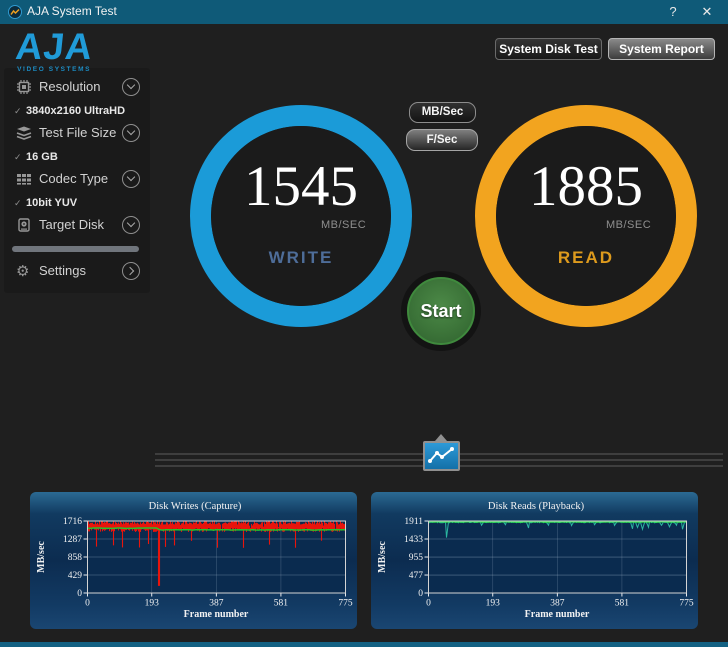 The width and height of the screenshot is (728, 647). What do you see at coordinates (46, 203) in the screenshot?
I see `codec-type-value: ✓ 10bit YUV` at bounding box center [46, 203].